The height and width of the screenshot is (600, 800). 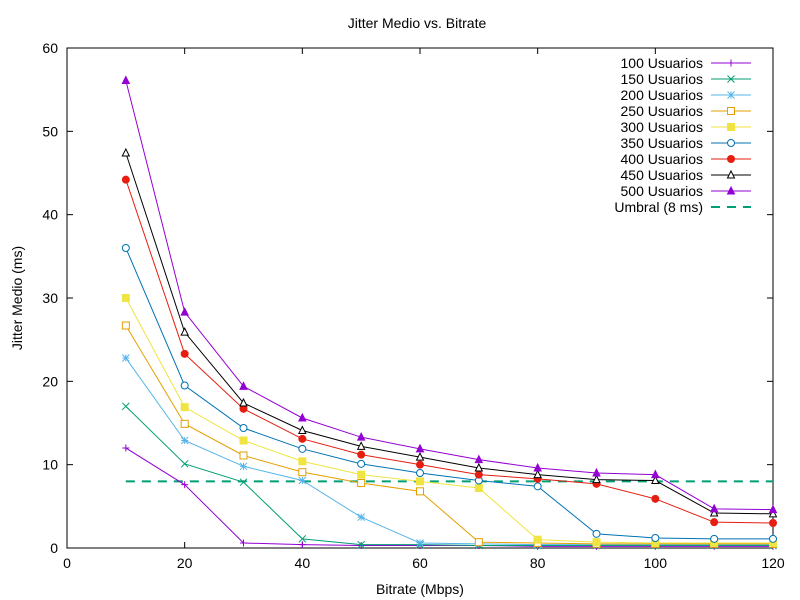 I want to click on legend-label: Umbral (8 ms), so click(x=658, y=207).